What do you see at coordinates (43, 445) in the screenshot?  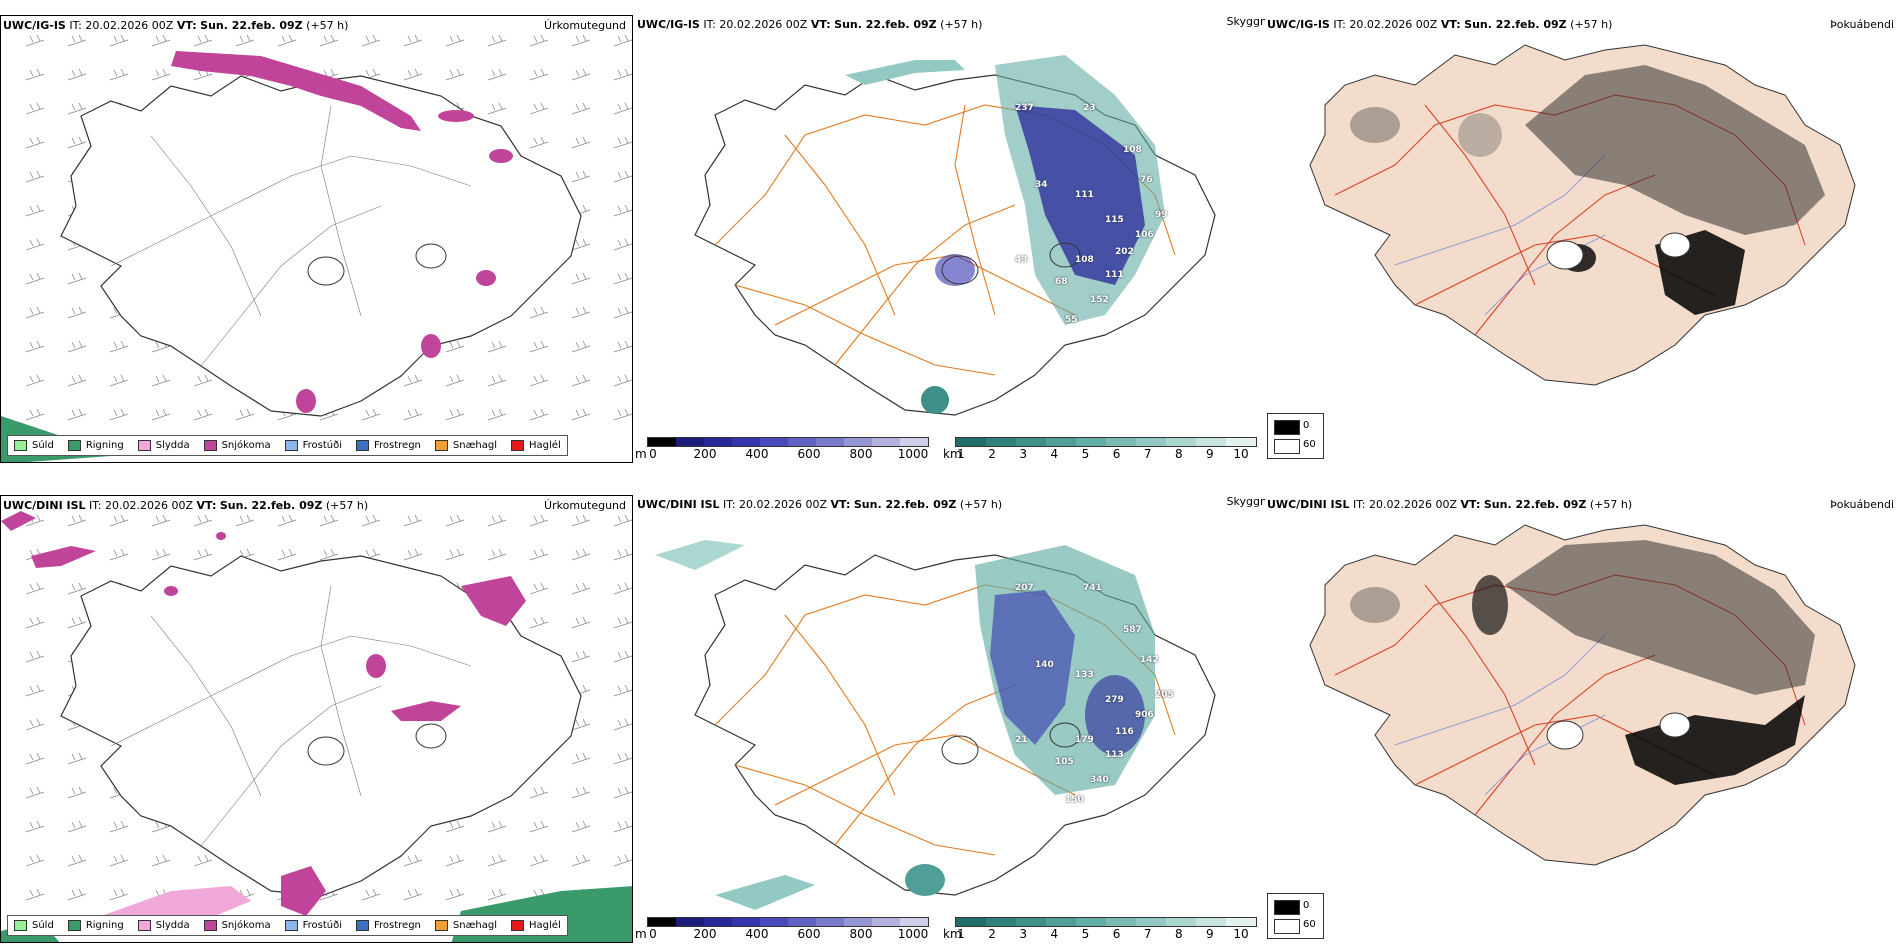 I see `legend-label: Súld` at bounding box center [43, 445].